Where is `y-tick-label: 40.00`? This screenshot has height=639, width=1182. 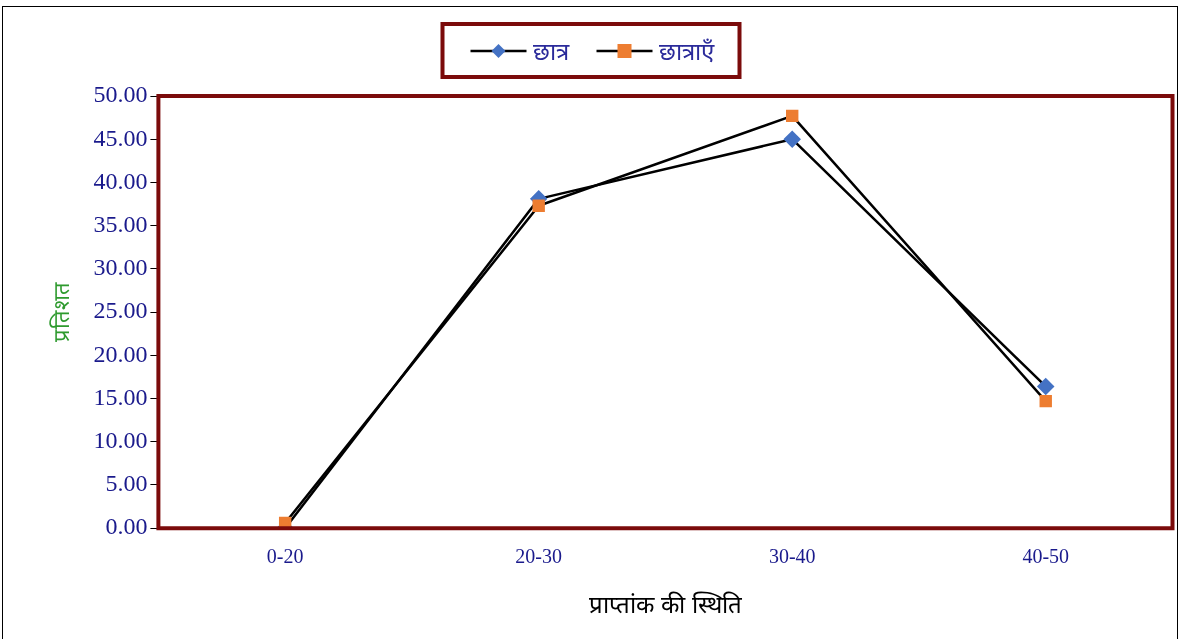
y-tick-label: 40.00 is located at coordinates (120, 180).